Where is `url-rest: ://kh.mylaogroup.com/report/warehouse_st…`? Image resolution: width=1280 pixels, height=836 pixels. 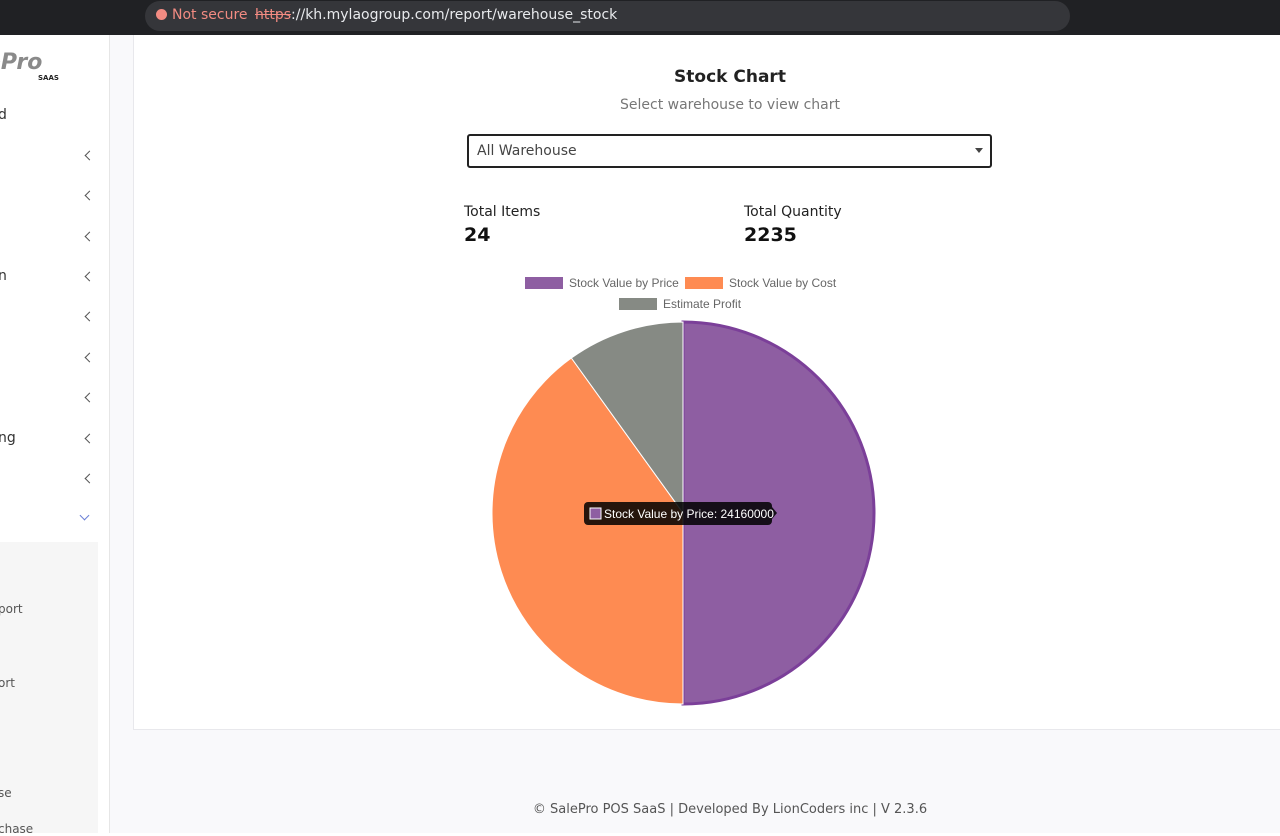
url-rest: ://kh.mylaogroup.com/report/warehouse_st… is located at coordinates (454, 15).